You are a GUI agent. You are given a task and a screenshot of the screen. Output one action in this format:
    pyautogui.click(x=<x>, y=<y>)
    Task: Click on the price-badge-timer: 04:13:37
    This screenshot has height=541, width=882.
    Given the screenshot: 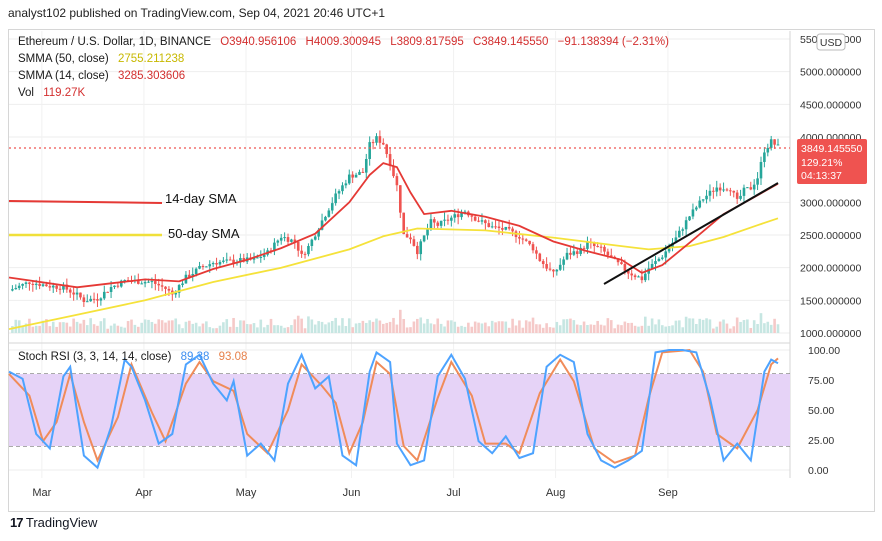 What is the action you would take?
    pyautogui.click(x=821, y=176)
    